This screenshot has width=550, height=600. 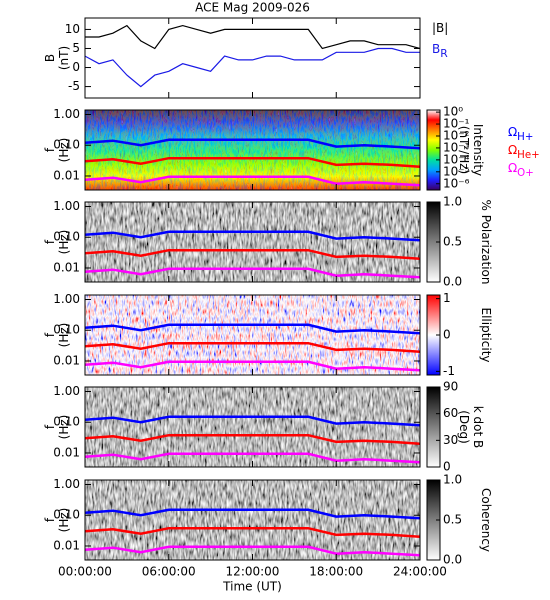 I want to click on colorbar-label-line: Ellipticity, so click(x=487, y=335).